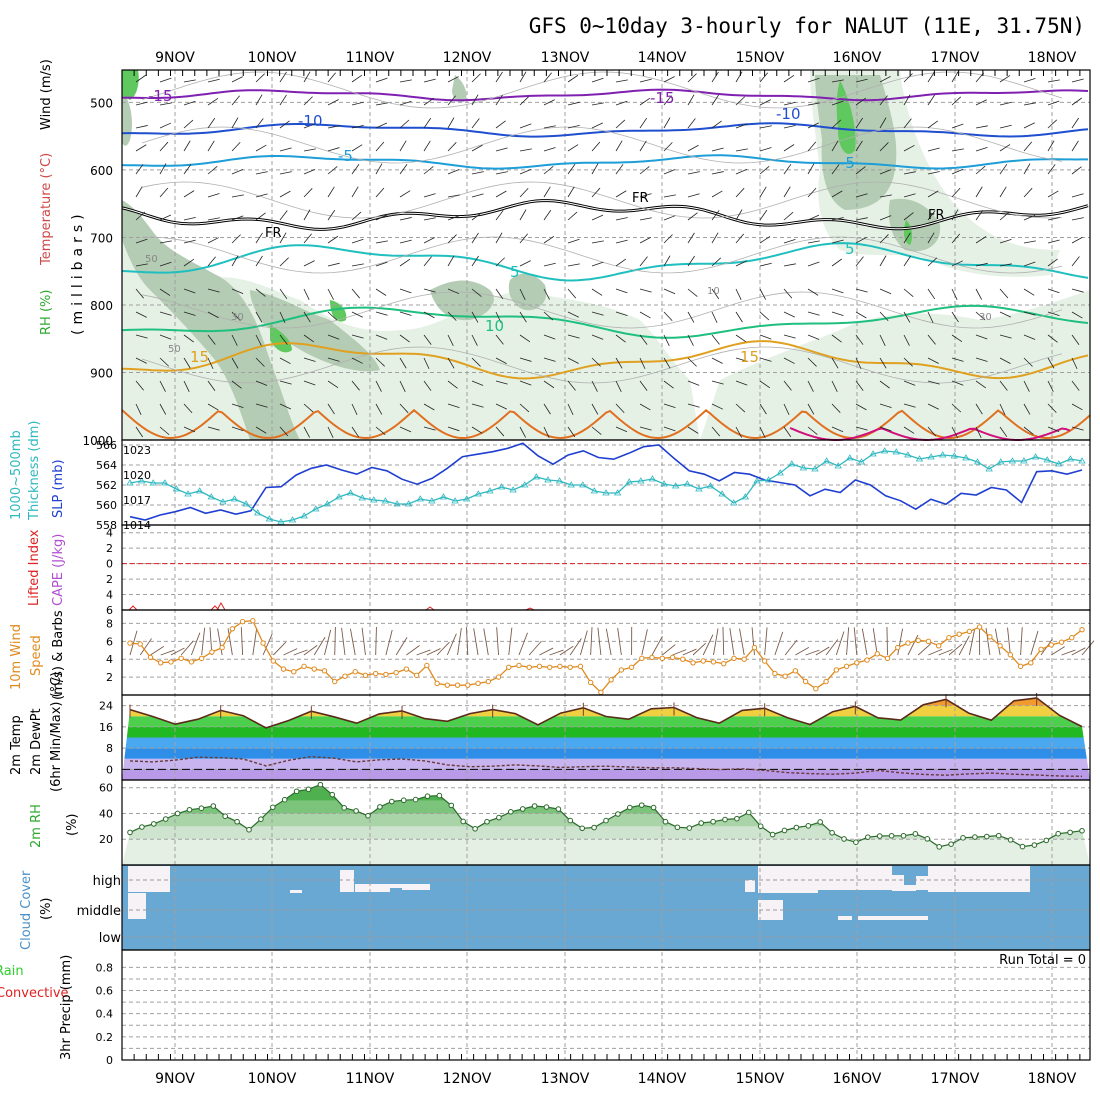 Image resolution: width=1100 pixels, height=1104 pixels. What do you see at coordinates (857, 1079) in the screenshot?
I see `bottom-date-label: 16NOV` at bounding box center [857, 1079].